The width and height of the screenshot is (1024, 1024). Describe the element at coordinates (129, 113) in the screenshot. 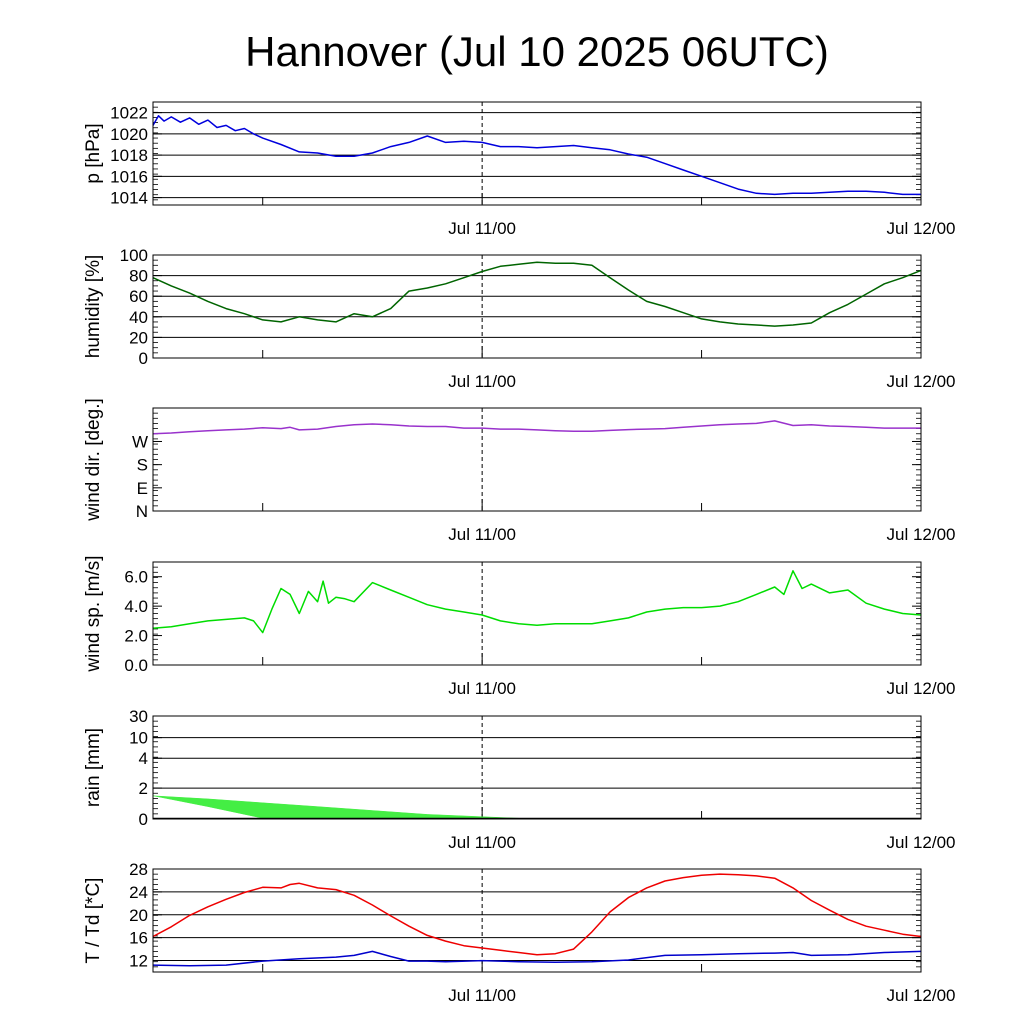

I see `pressure-ytick-label: 1022` at that location.